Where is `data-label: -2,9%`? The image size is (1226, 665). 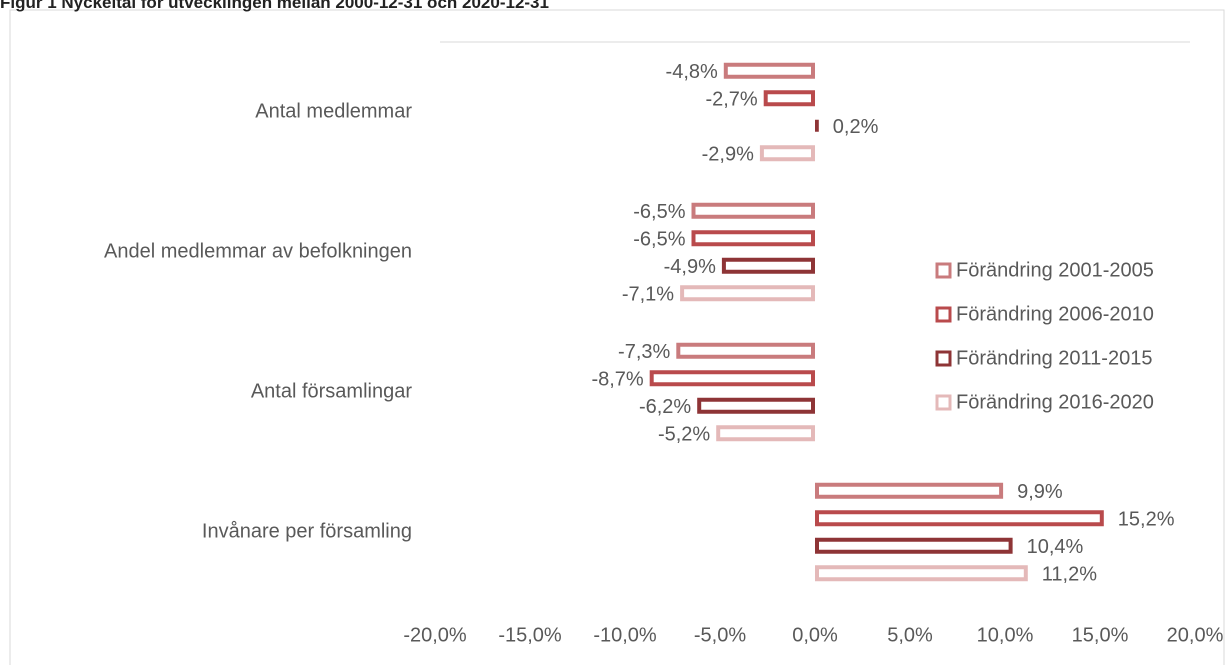 data-label: -2,9% is located at coordinates (728, 155).